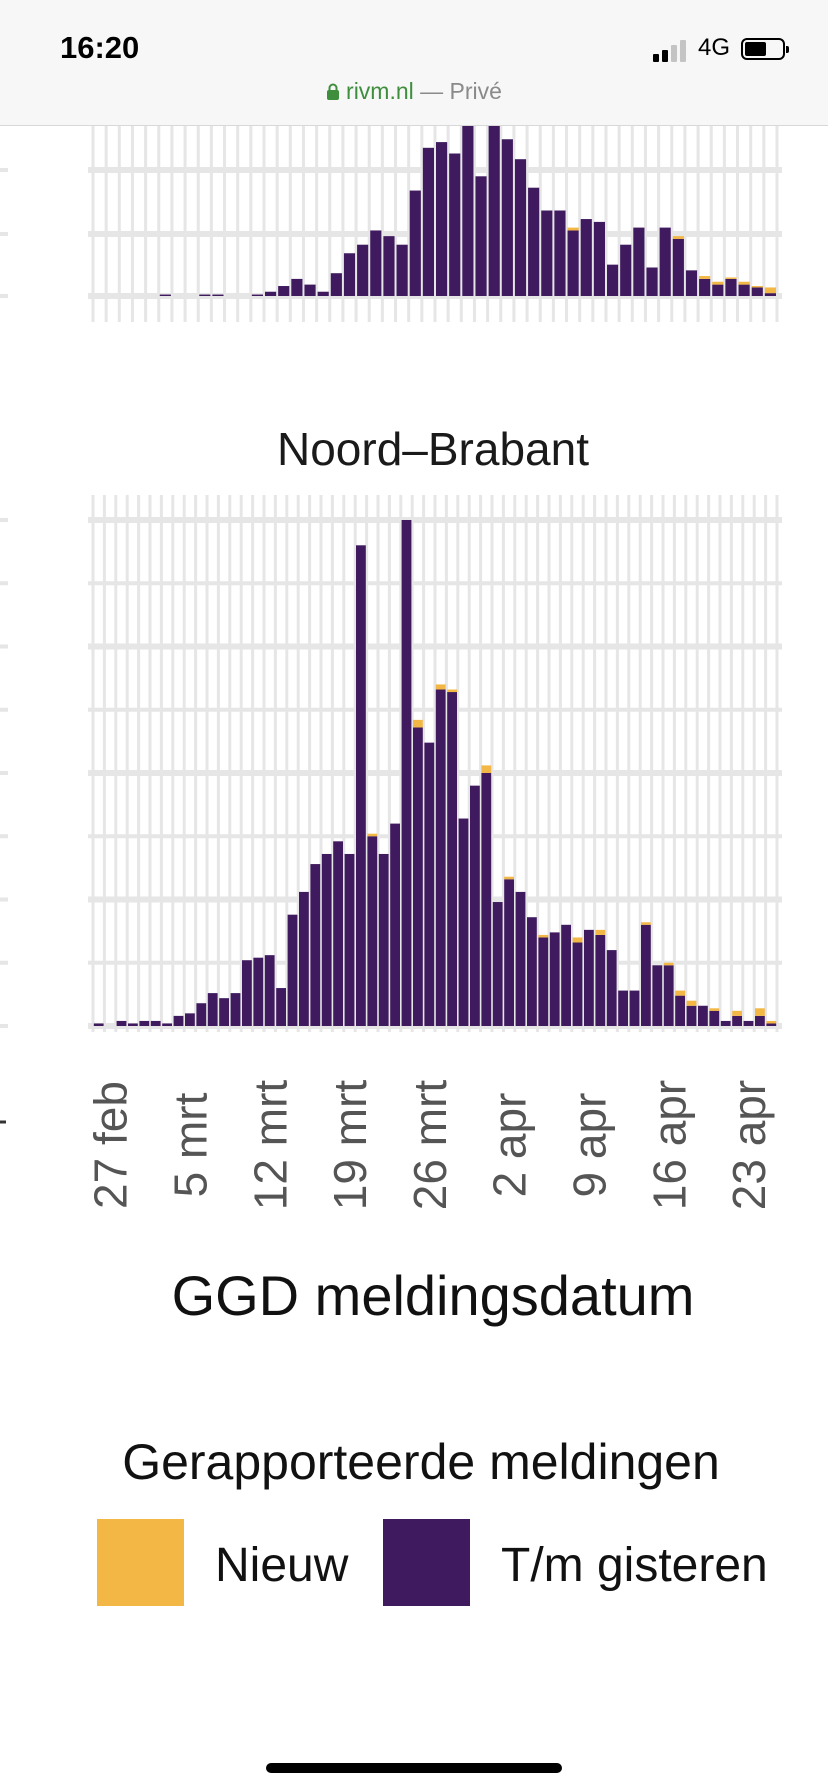 Image resolution: width=828 pixels, height=1792 pixels. I want to click on legend-swatch, so click(140, 1562).